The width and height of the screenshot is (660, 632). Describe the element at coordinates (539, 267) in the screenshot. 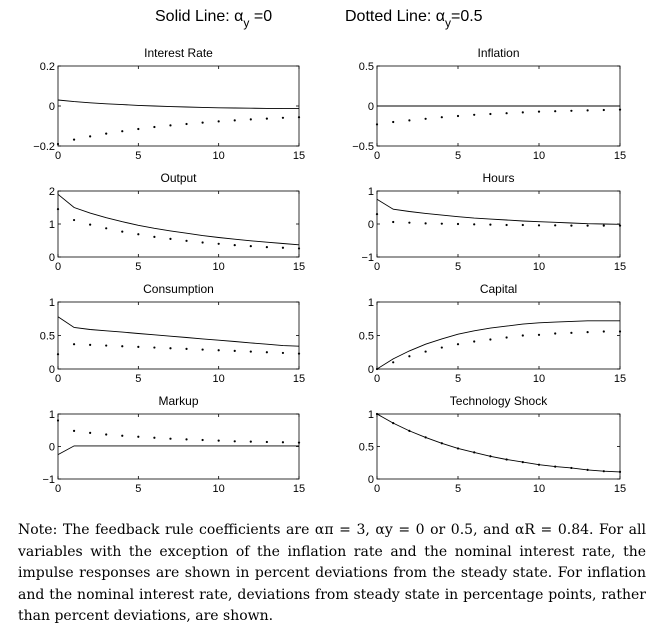

I see `x-tick-label-hours: 10` at that location.